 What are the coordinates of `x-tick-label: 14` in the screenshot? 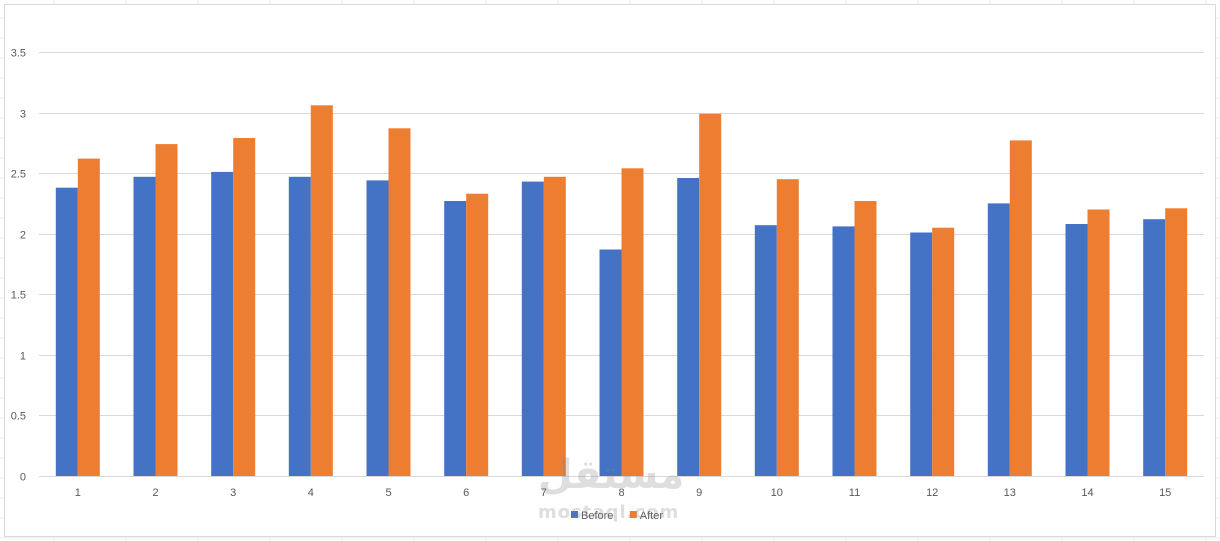 It's located at (1087, 493).